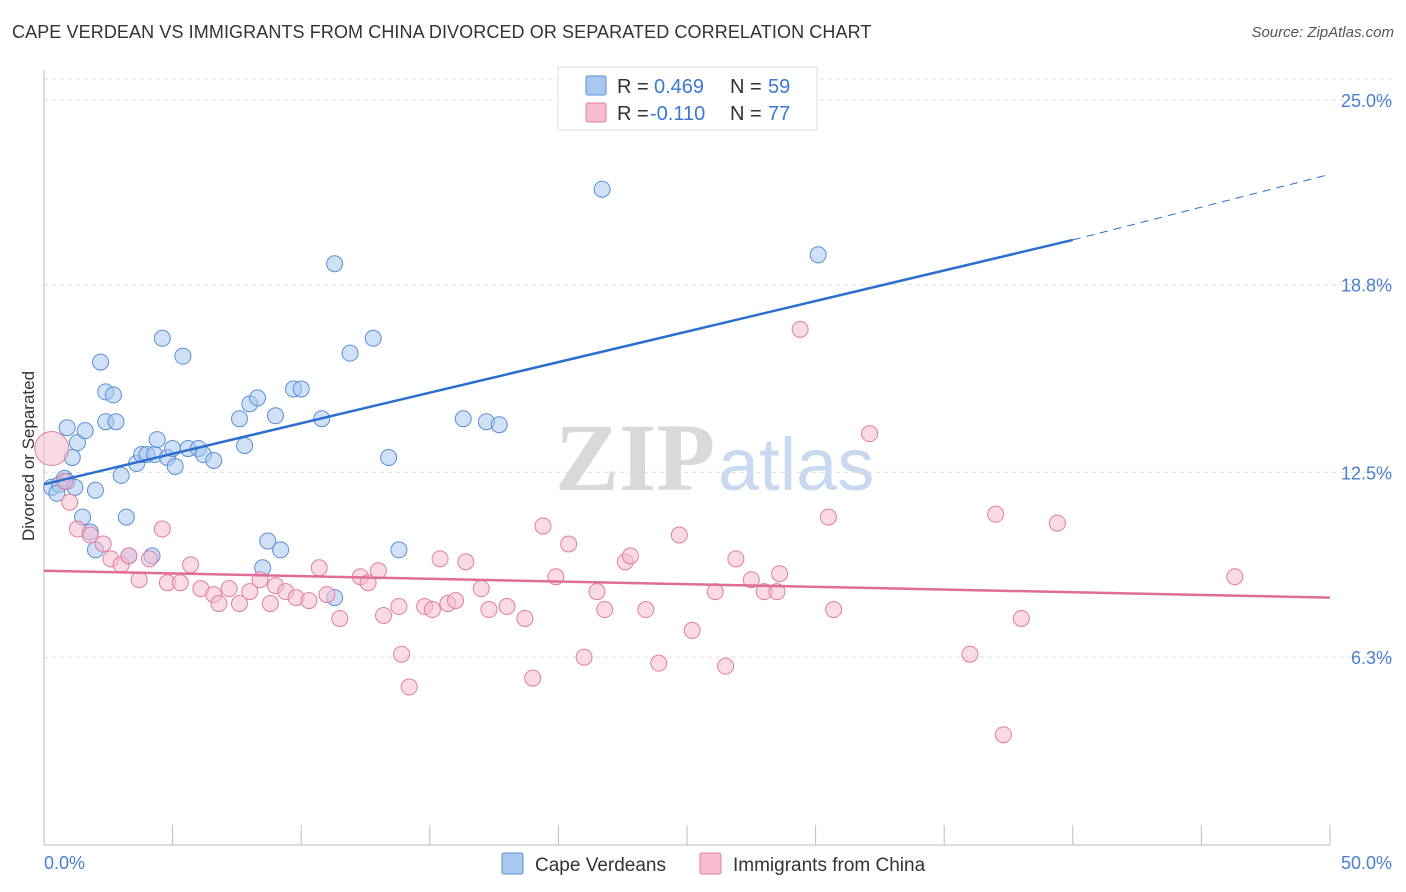 This screenshot has width=1406, height=892. I want to click on legend-r-value: 0.469, so click(679, 87).